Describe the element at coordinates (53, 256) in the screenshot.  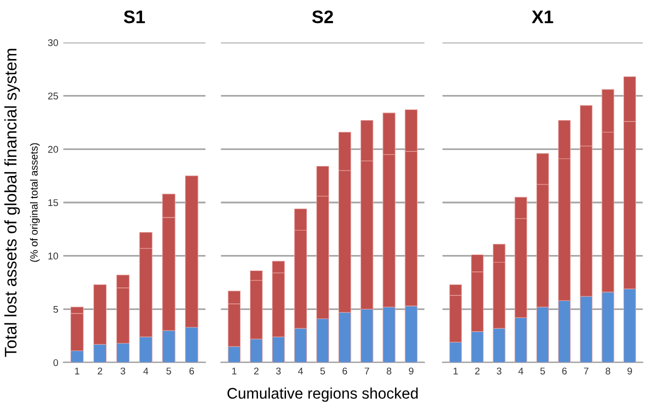
I see `y-tick-label: 10` at that location.